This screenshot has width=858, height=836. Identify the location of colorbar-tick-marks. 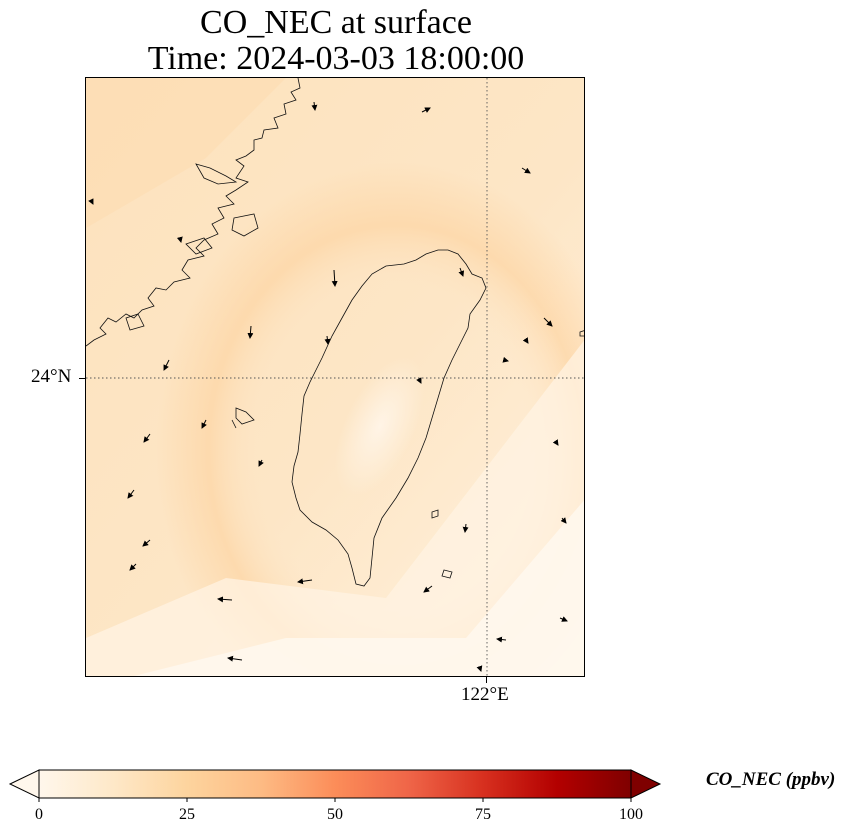
(335, 800).